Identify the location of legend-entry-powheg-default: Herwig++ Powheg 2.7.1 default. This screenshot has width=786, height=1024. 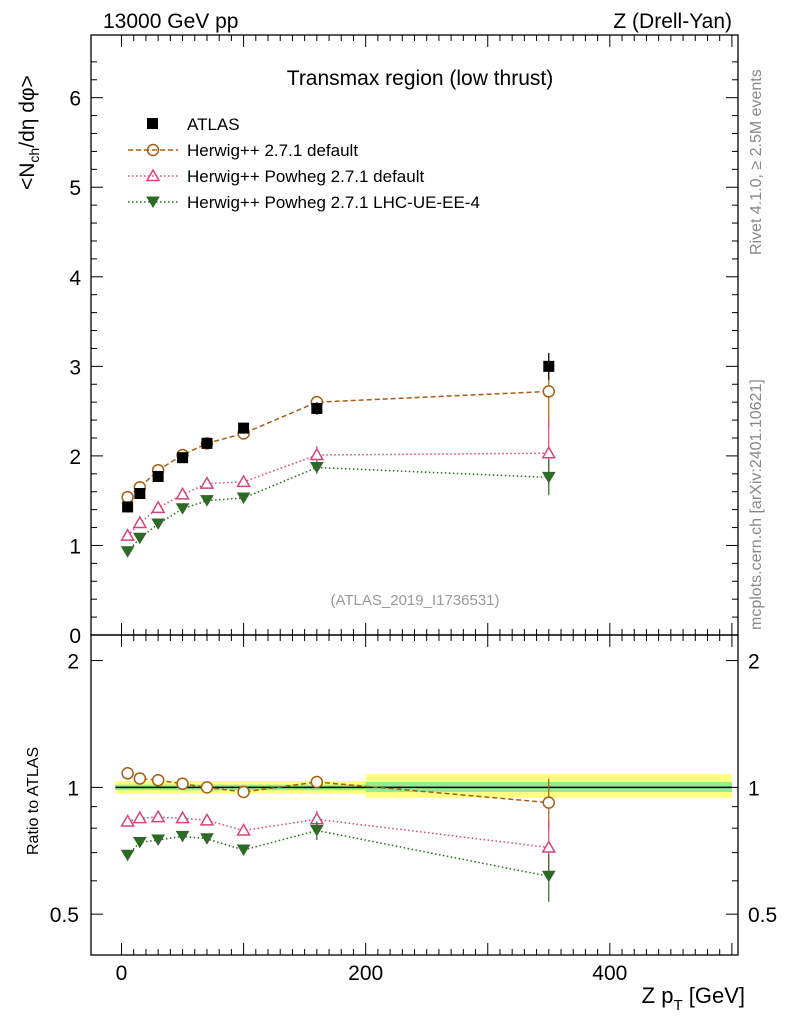
(276, 176).